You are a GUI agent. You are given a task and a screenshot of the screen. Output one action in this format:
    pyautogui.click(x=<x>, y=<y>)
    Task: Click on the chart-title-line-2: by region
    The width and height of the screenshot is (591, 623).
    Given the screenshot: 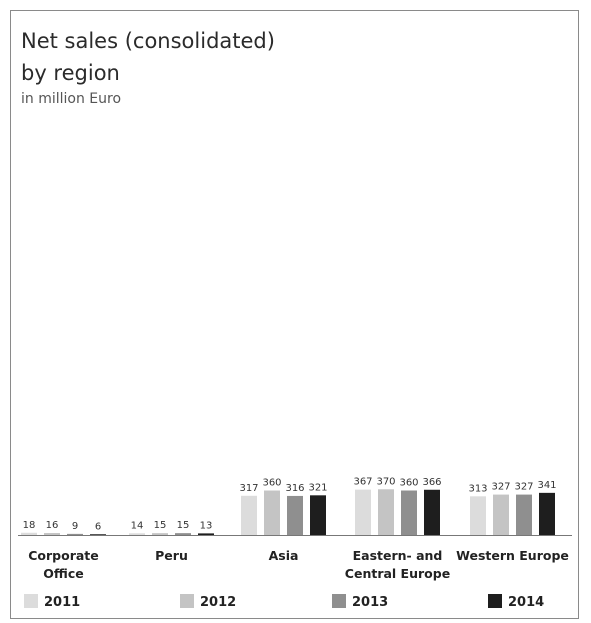 What is the action you would take?
    pyautogui.click(x=70, y=73)
    